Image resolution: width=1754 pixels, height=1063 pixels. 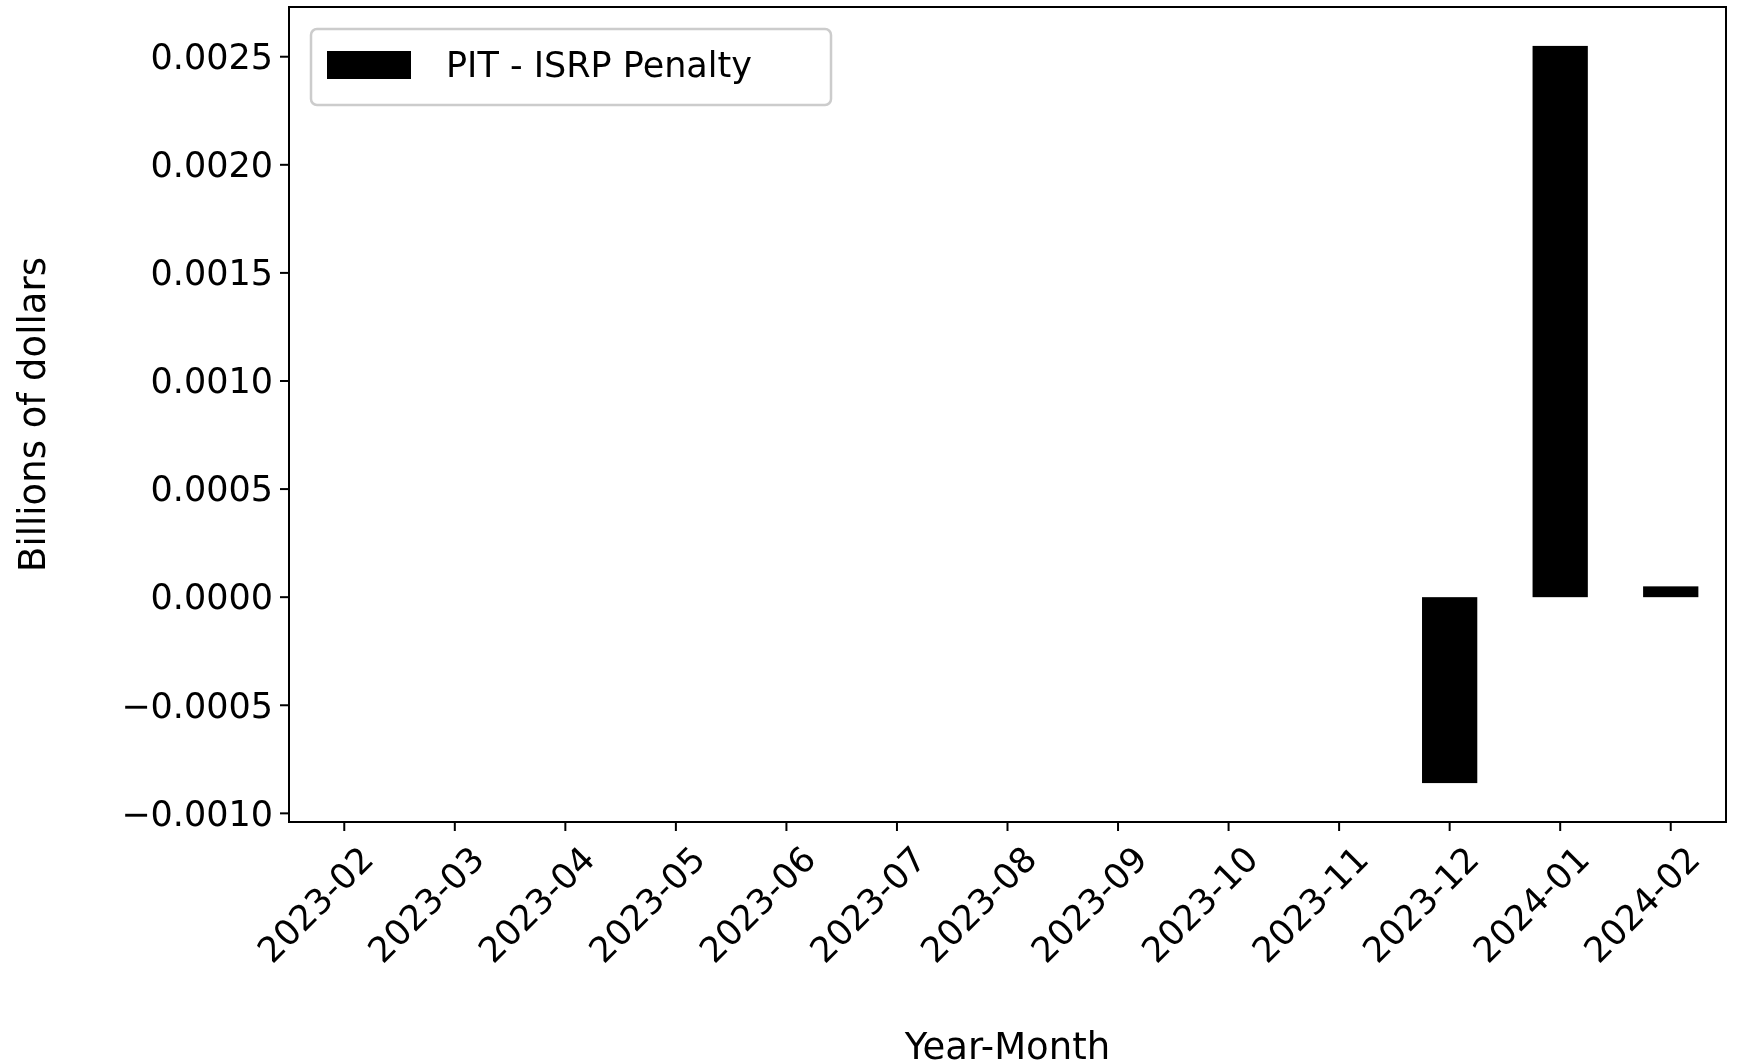 What do you see at coordinates (599, 65) in the screenshot?
I see `legend-label: PIT - ISRP Penalty` at bounding box center [599, 65].